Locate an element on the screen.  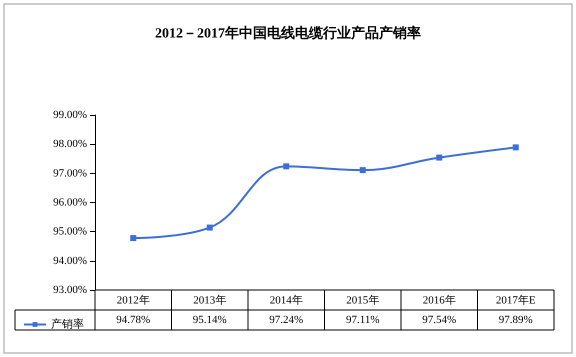
x-tick-label: 2013年 is located at coordinates (209, 300).